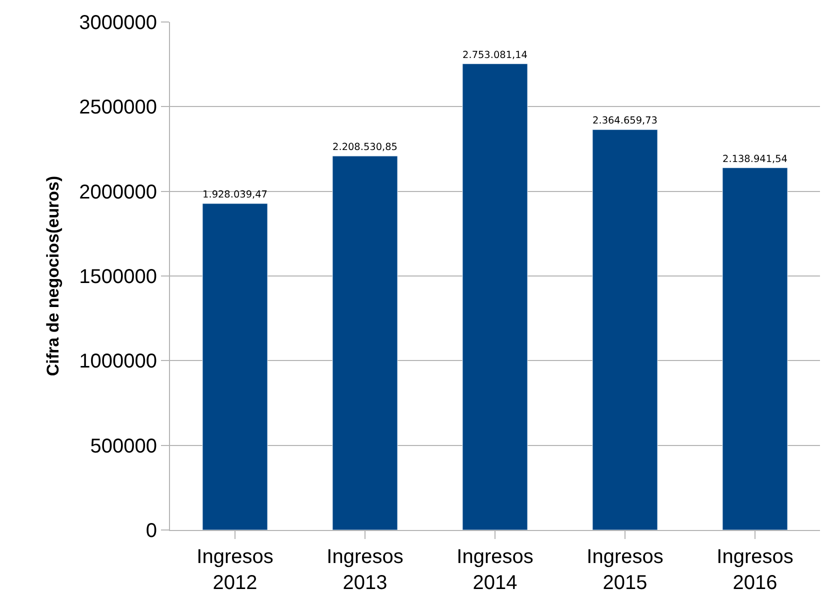 The image size is (830, 603). I want to click on y-tick-label: 2500000, so click(118, 107).